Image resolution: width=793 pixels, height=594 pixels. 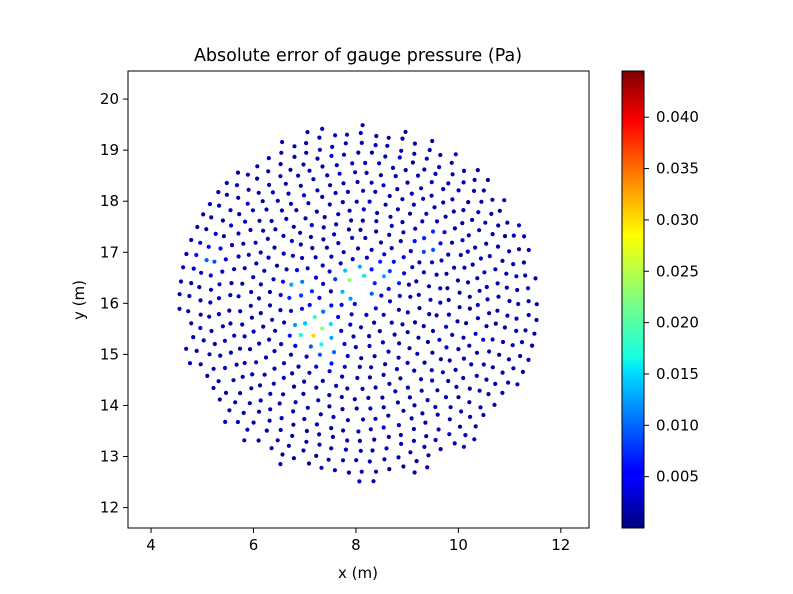 What do you see at coordinates (677, 117) in the screenshot?
I see `colorbar-tick-label: 0.040` at bounding box center [677, 117].